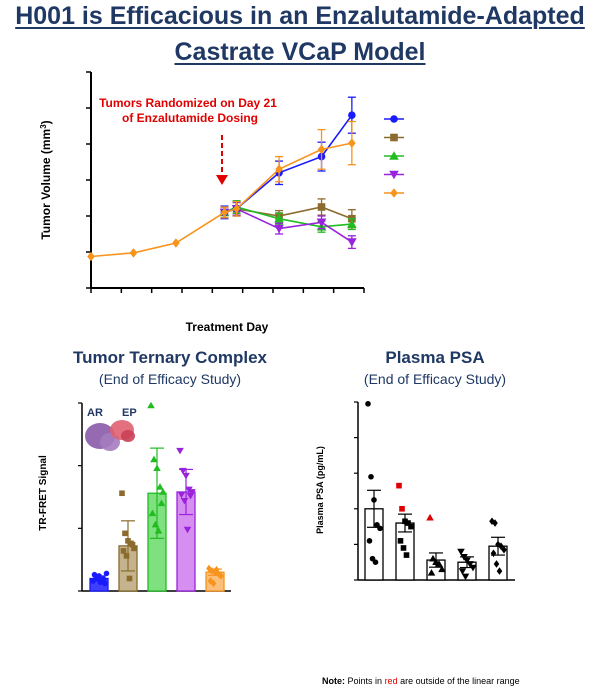 This screenshot has width=600, height=690. I want to click on note-text-red: red, so click(391, 681).